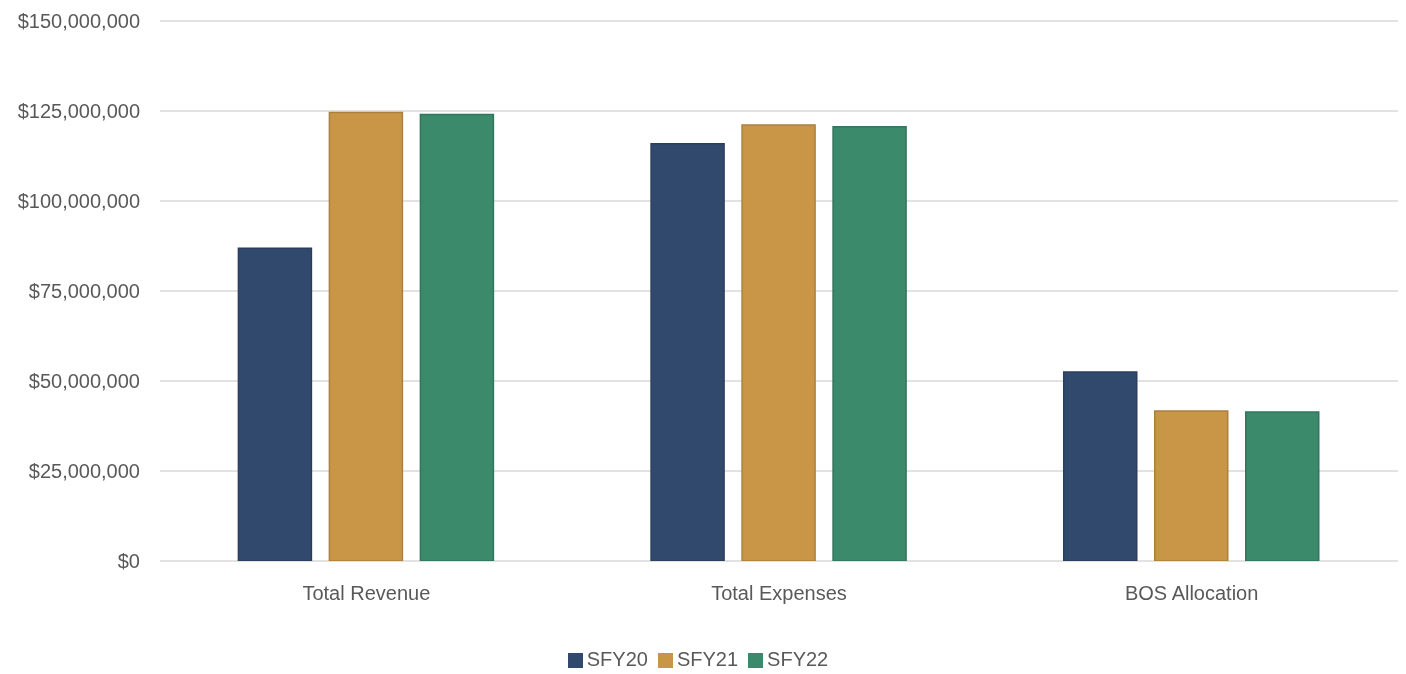  I want to click on x-tick-label: Total Expenses, so click(779, 593).